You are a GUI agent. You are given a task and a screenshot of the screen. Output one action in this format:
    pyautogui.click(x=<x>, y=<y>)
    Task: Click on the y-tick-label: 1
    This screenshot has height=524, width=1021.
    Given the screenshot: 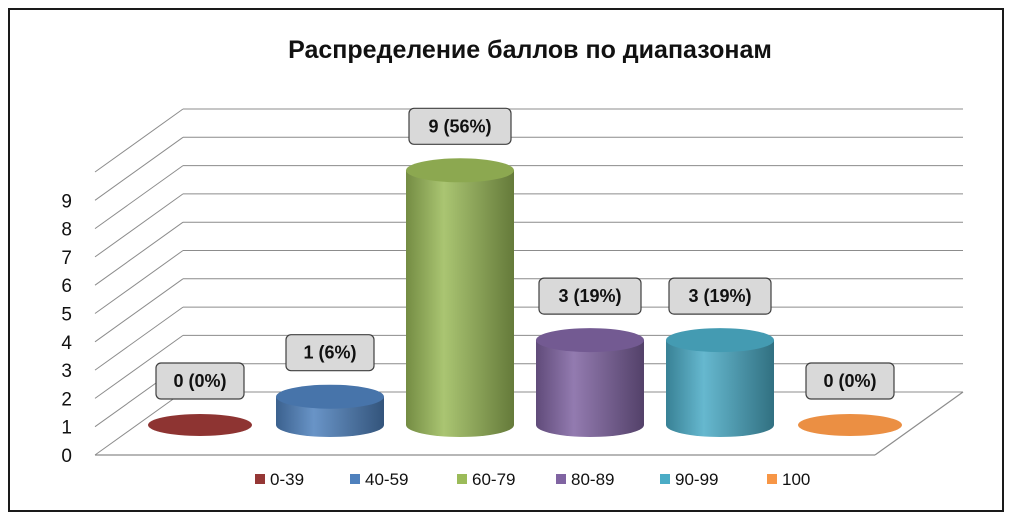 What is the action you would take?
    pyautogui.click(x=66, y=428)
    